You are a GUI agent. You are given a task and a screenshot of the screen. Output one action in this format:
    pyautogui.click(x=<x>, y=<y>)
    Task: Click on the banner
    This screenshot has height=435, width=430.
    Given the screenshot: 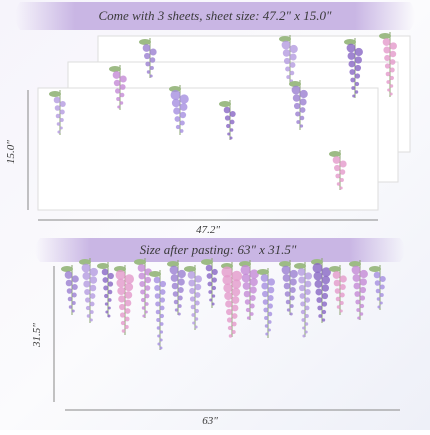 What is the action you would take?
    pyautogui.click(x=215, y=16)
    